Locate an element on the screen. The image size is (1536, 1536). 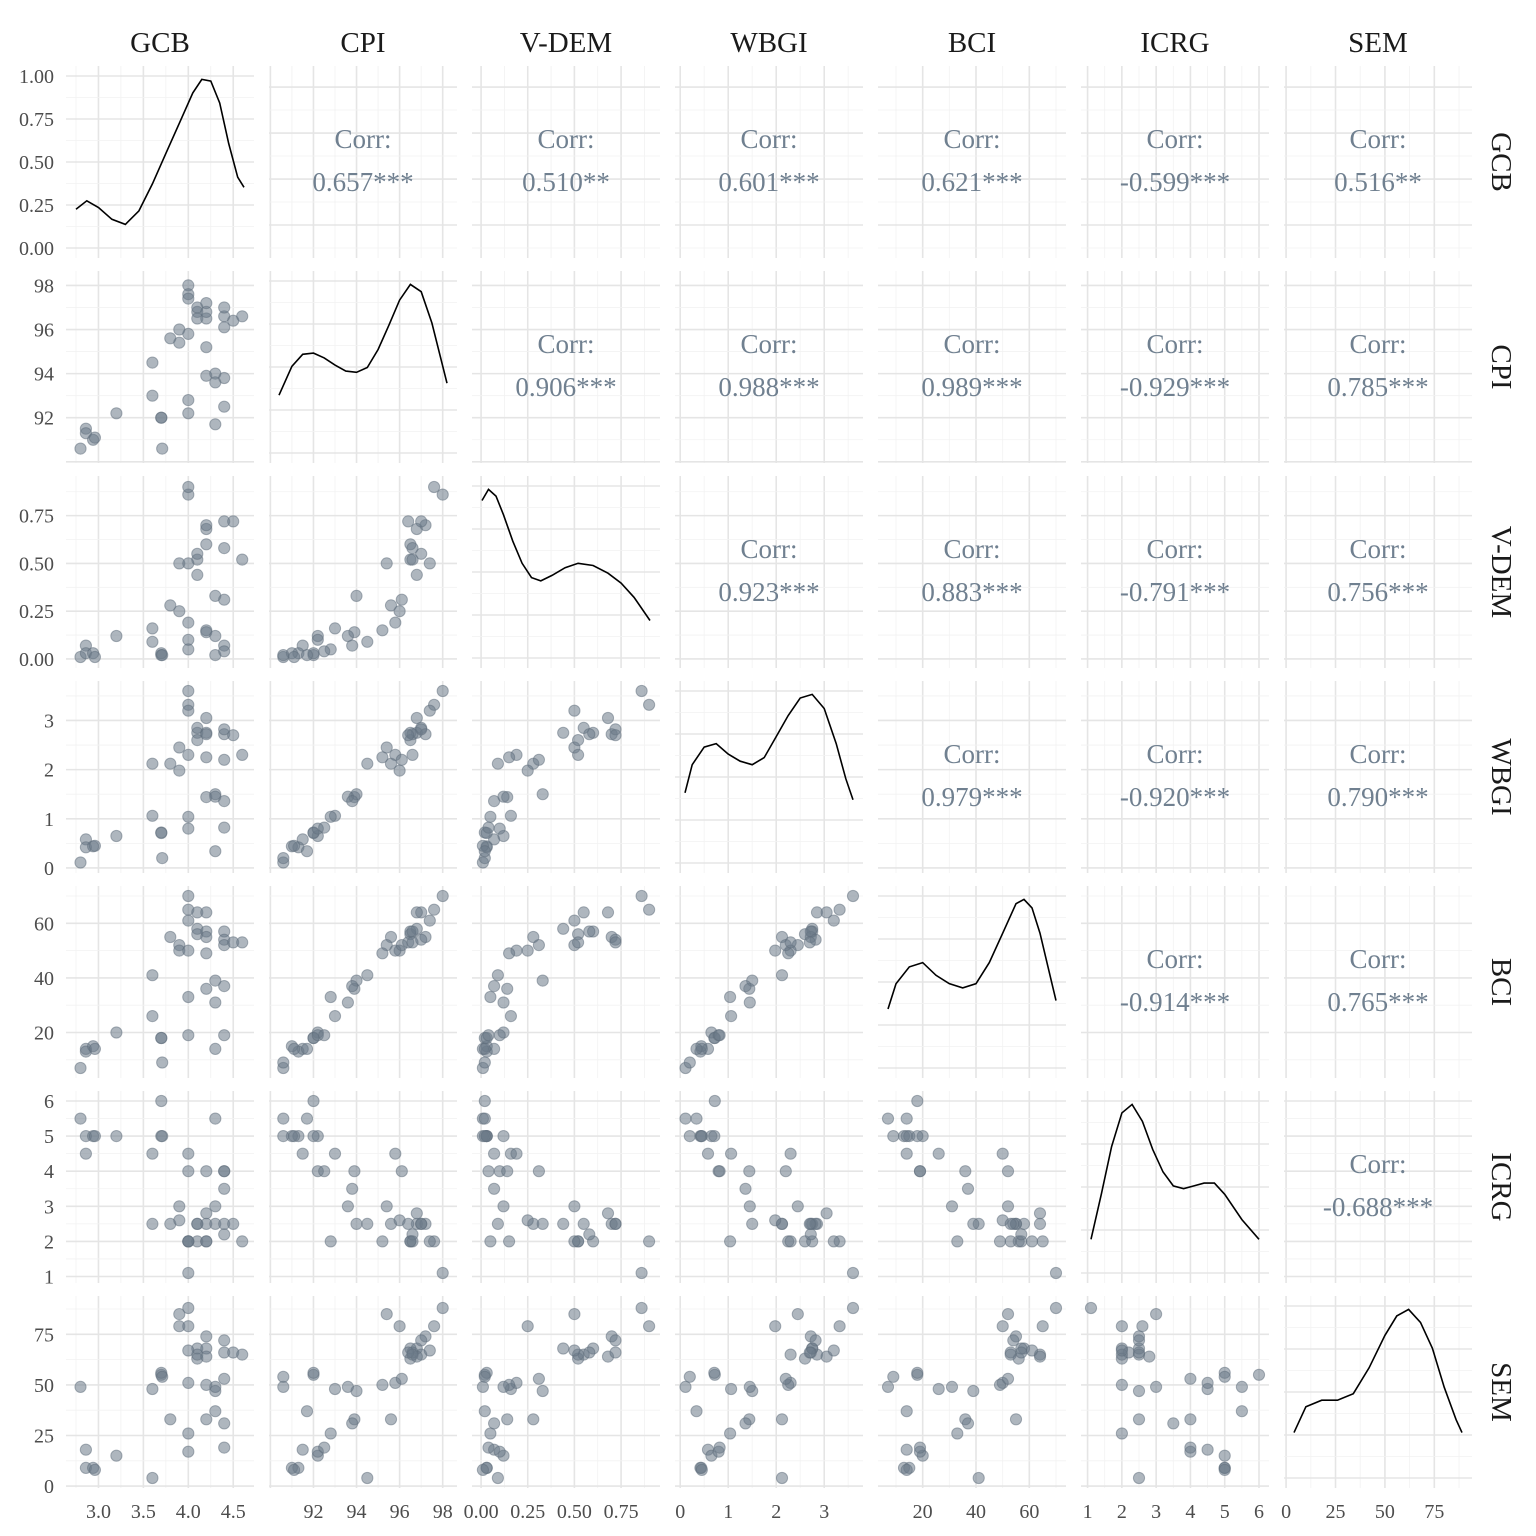
panel-BCI-GCB is located at coordinates (160, 982).